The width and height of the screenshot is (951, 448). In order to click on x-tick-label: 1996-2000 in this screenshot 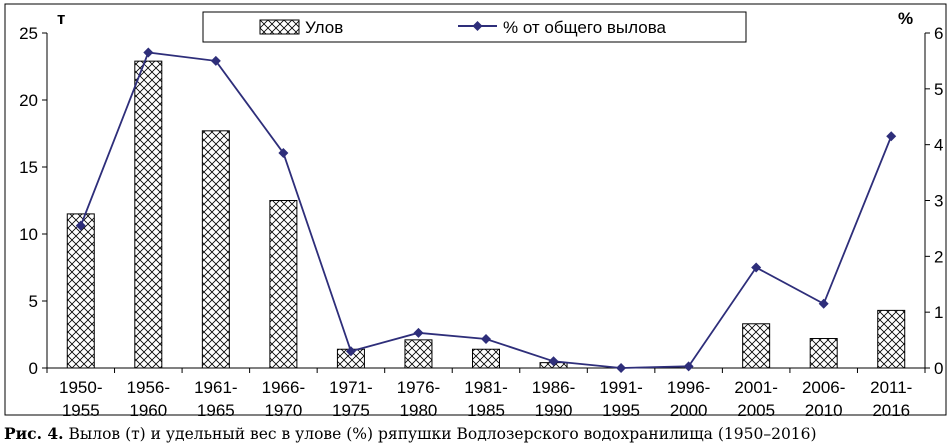, I will do `click(688, 399)`.